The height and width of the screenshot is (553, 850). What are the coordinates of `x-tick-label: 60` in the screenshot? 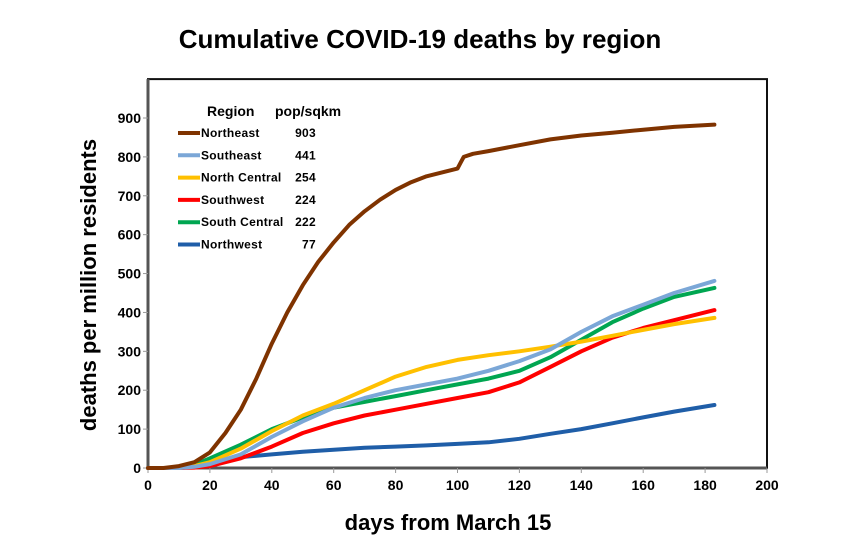 It's located at (334, 485).